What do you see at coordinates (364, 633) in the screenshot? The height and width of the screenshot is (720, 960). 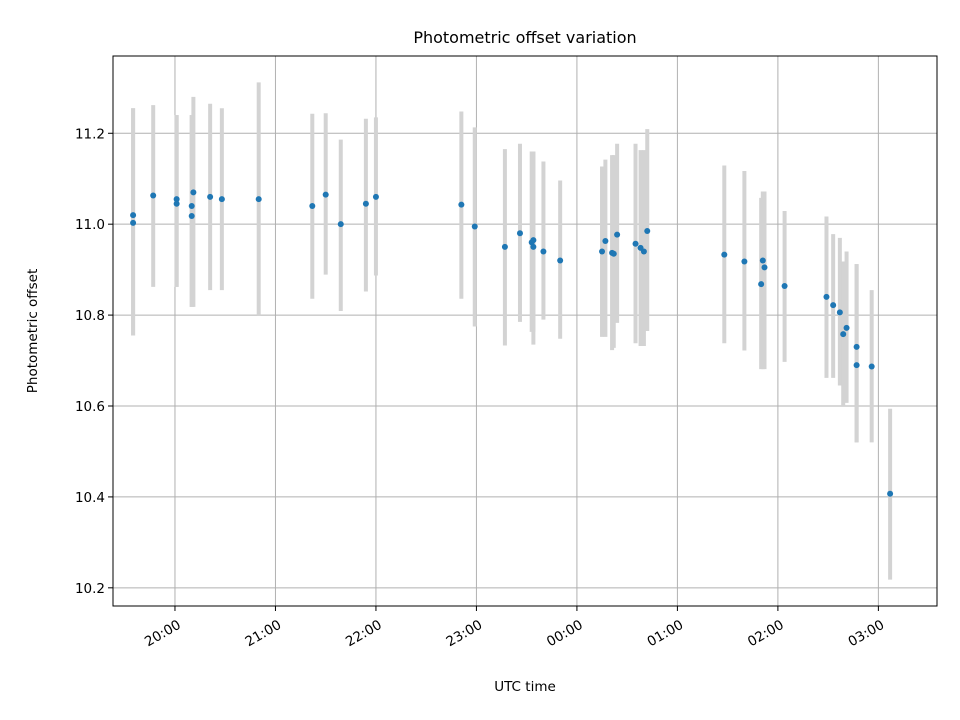 I see `x-tick-label: 22:00` at bounding box center [364, 633].